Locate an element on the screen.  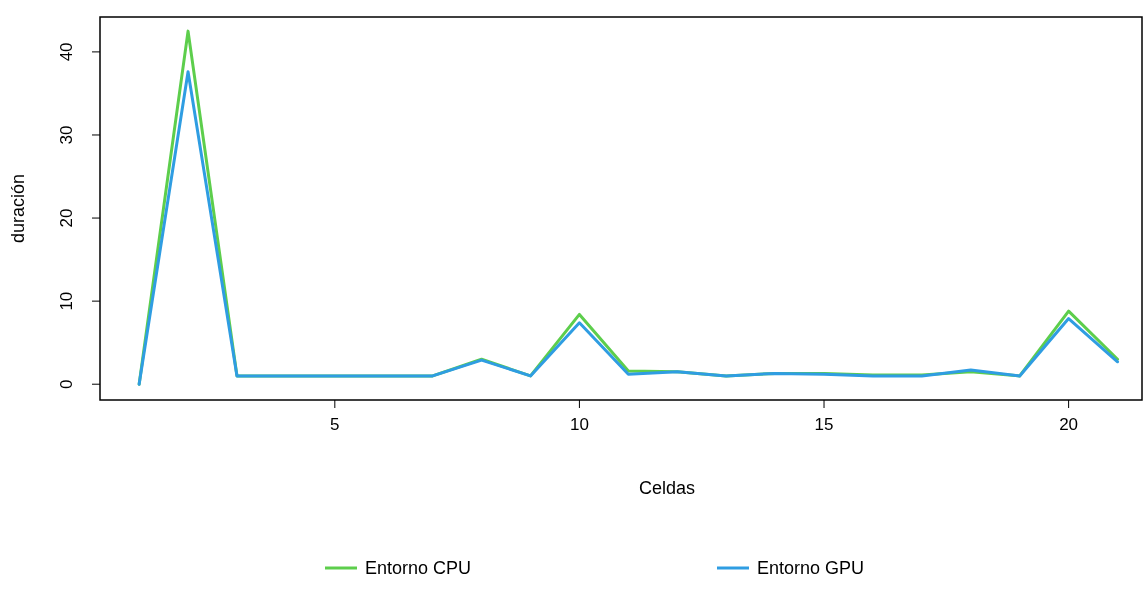
y-axis-title: duración is located at coordinates (18, 208).